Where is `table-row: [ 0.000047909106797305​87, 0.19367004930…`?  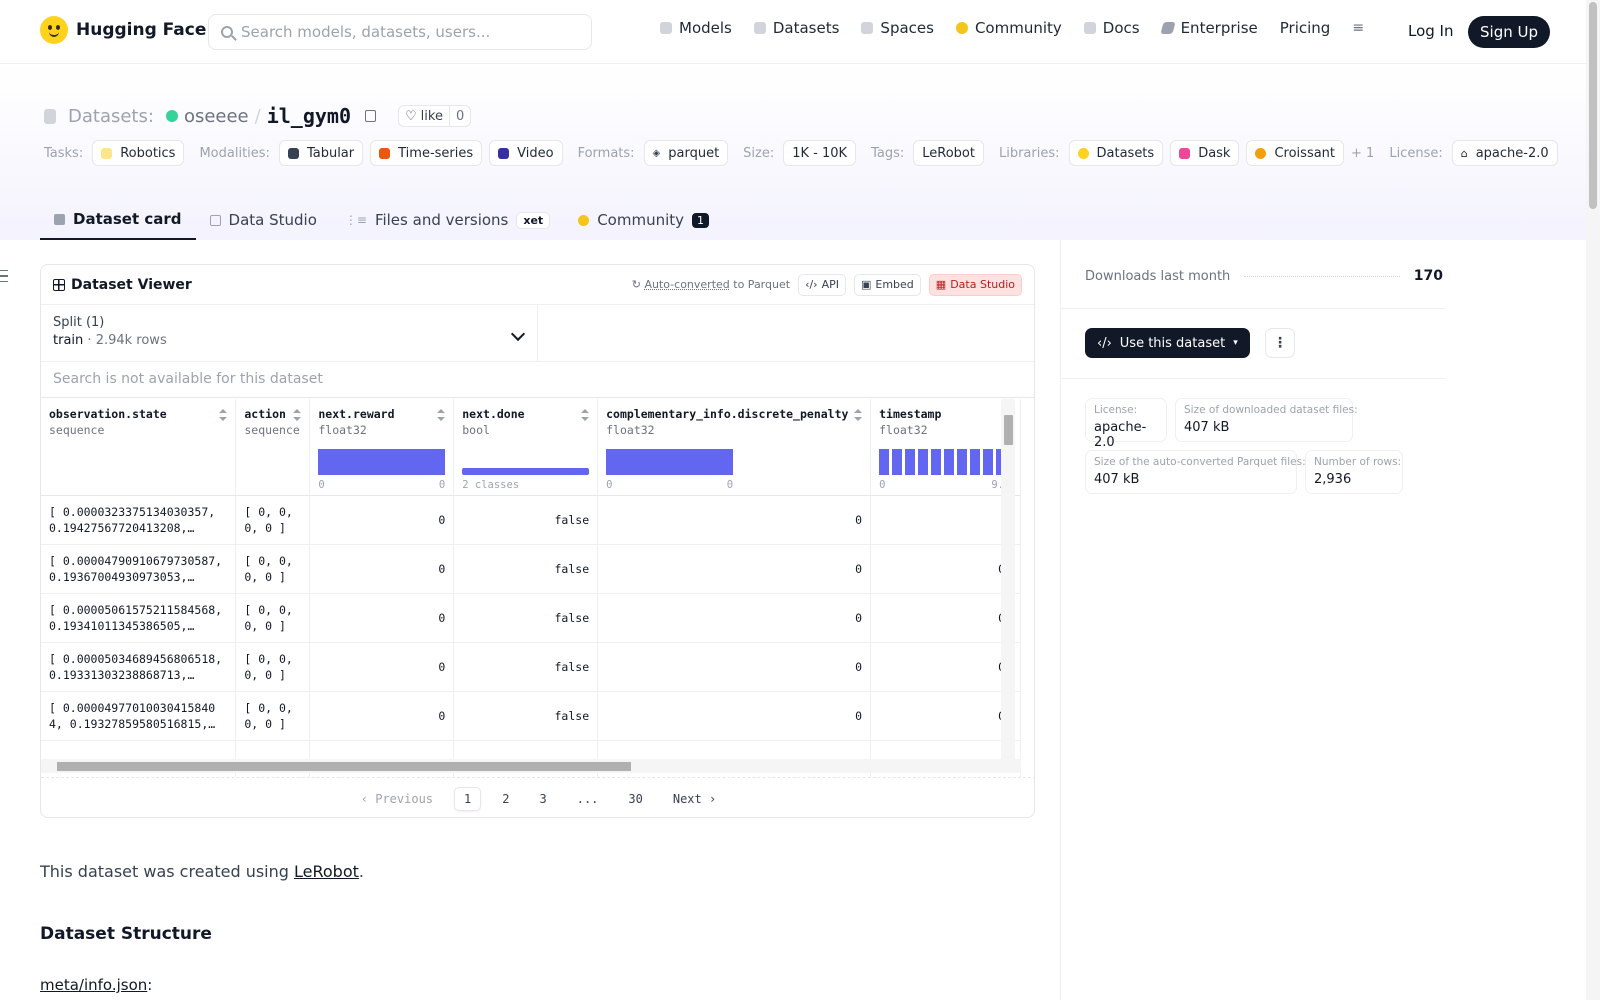 table-row: [ 0.000047909106797305​87, 0.19367004930… is located at coordinates (531, 569).